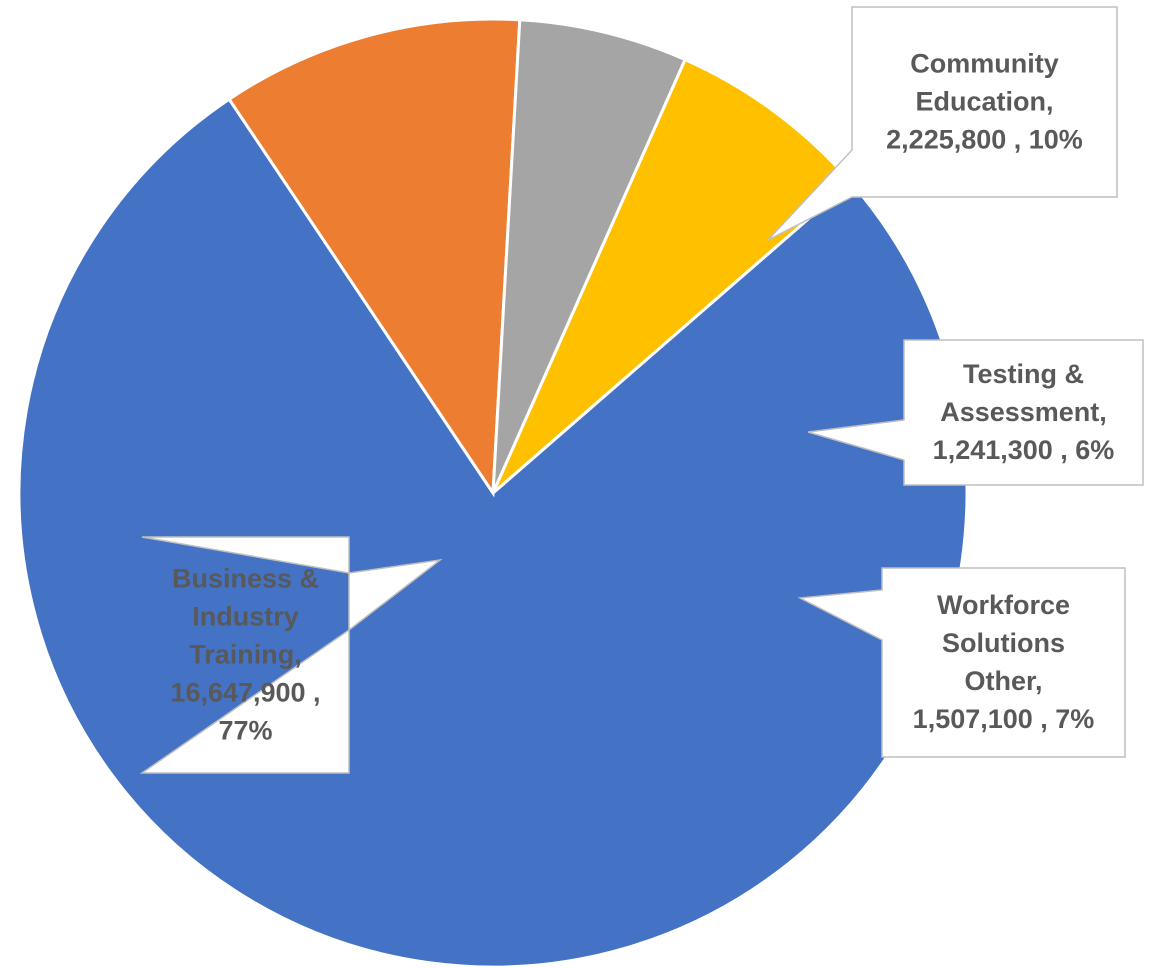 The height and width of the screenshot is (968, 1153). I want to click on data-label-2: Testing & Assessment, 1,241,300 , 6%, so click(975, 412).